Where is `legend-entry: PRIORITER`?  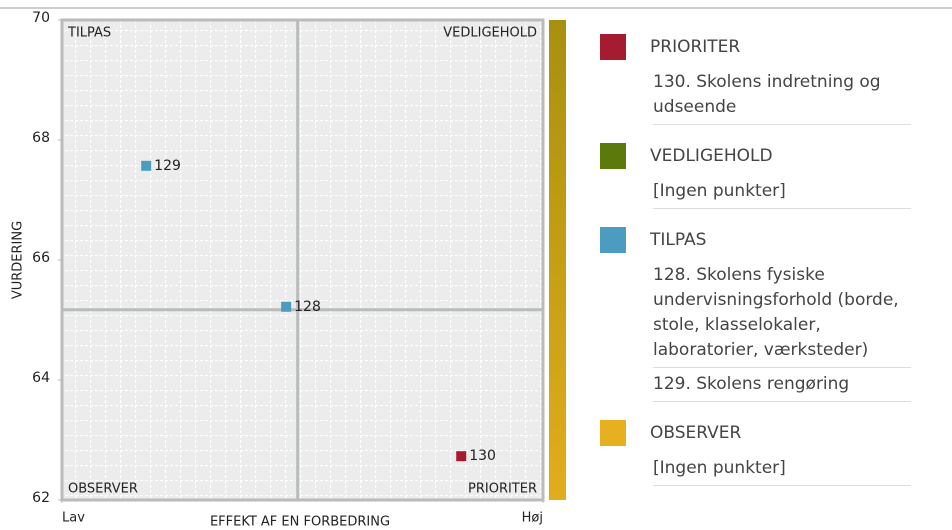 legend-entry: PRIORITER is located at coordinates (765, 47).